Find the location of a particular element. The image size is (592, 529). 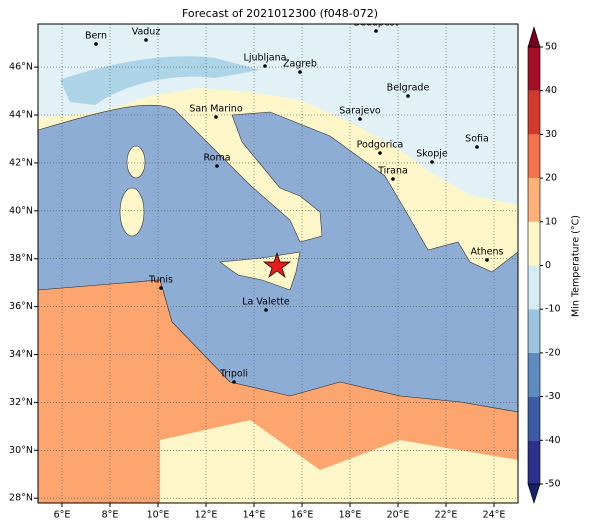

y-tick-label: 44°N is located at coordinates (21, 115).